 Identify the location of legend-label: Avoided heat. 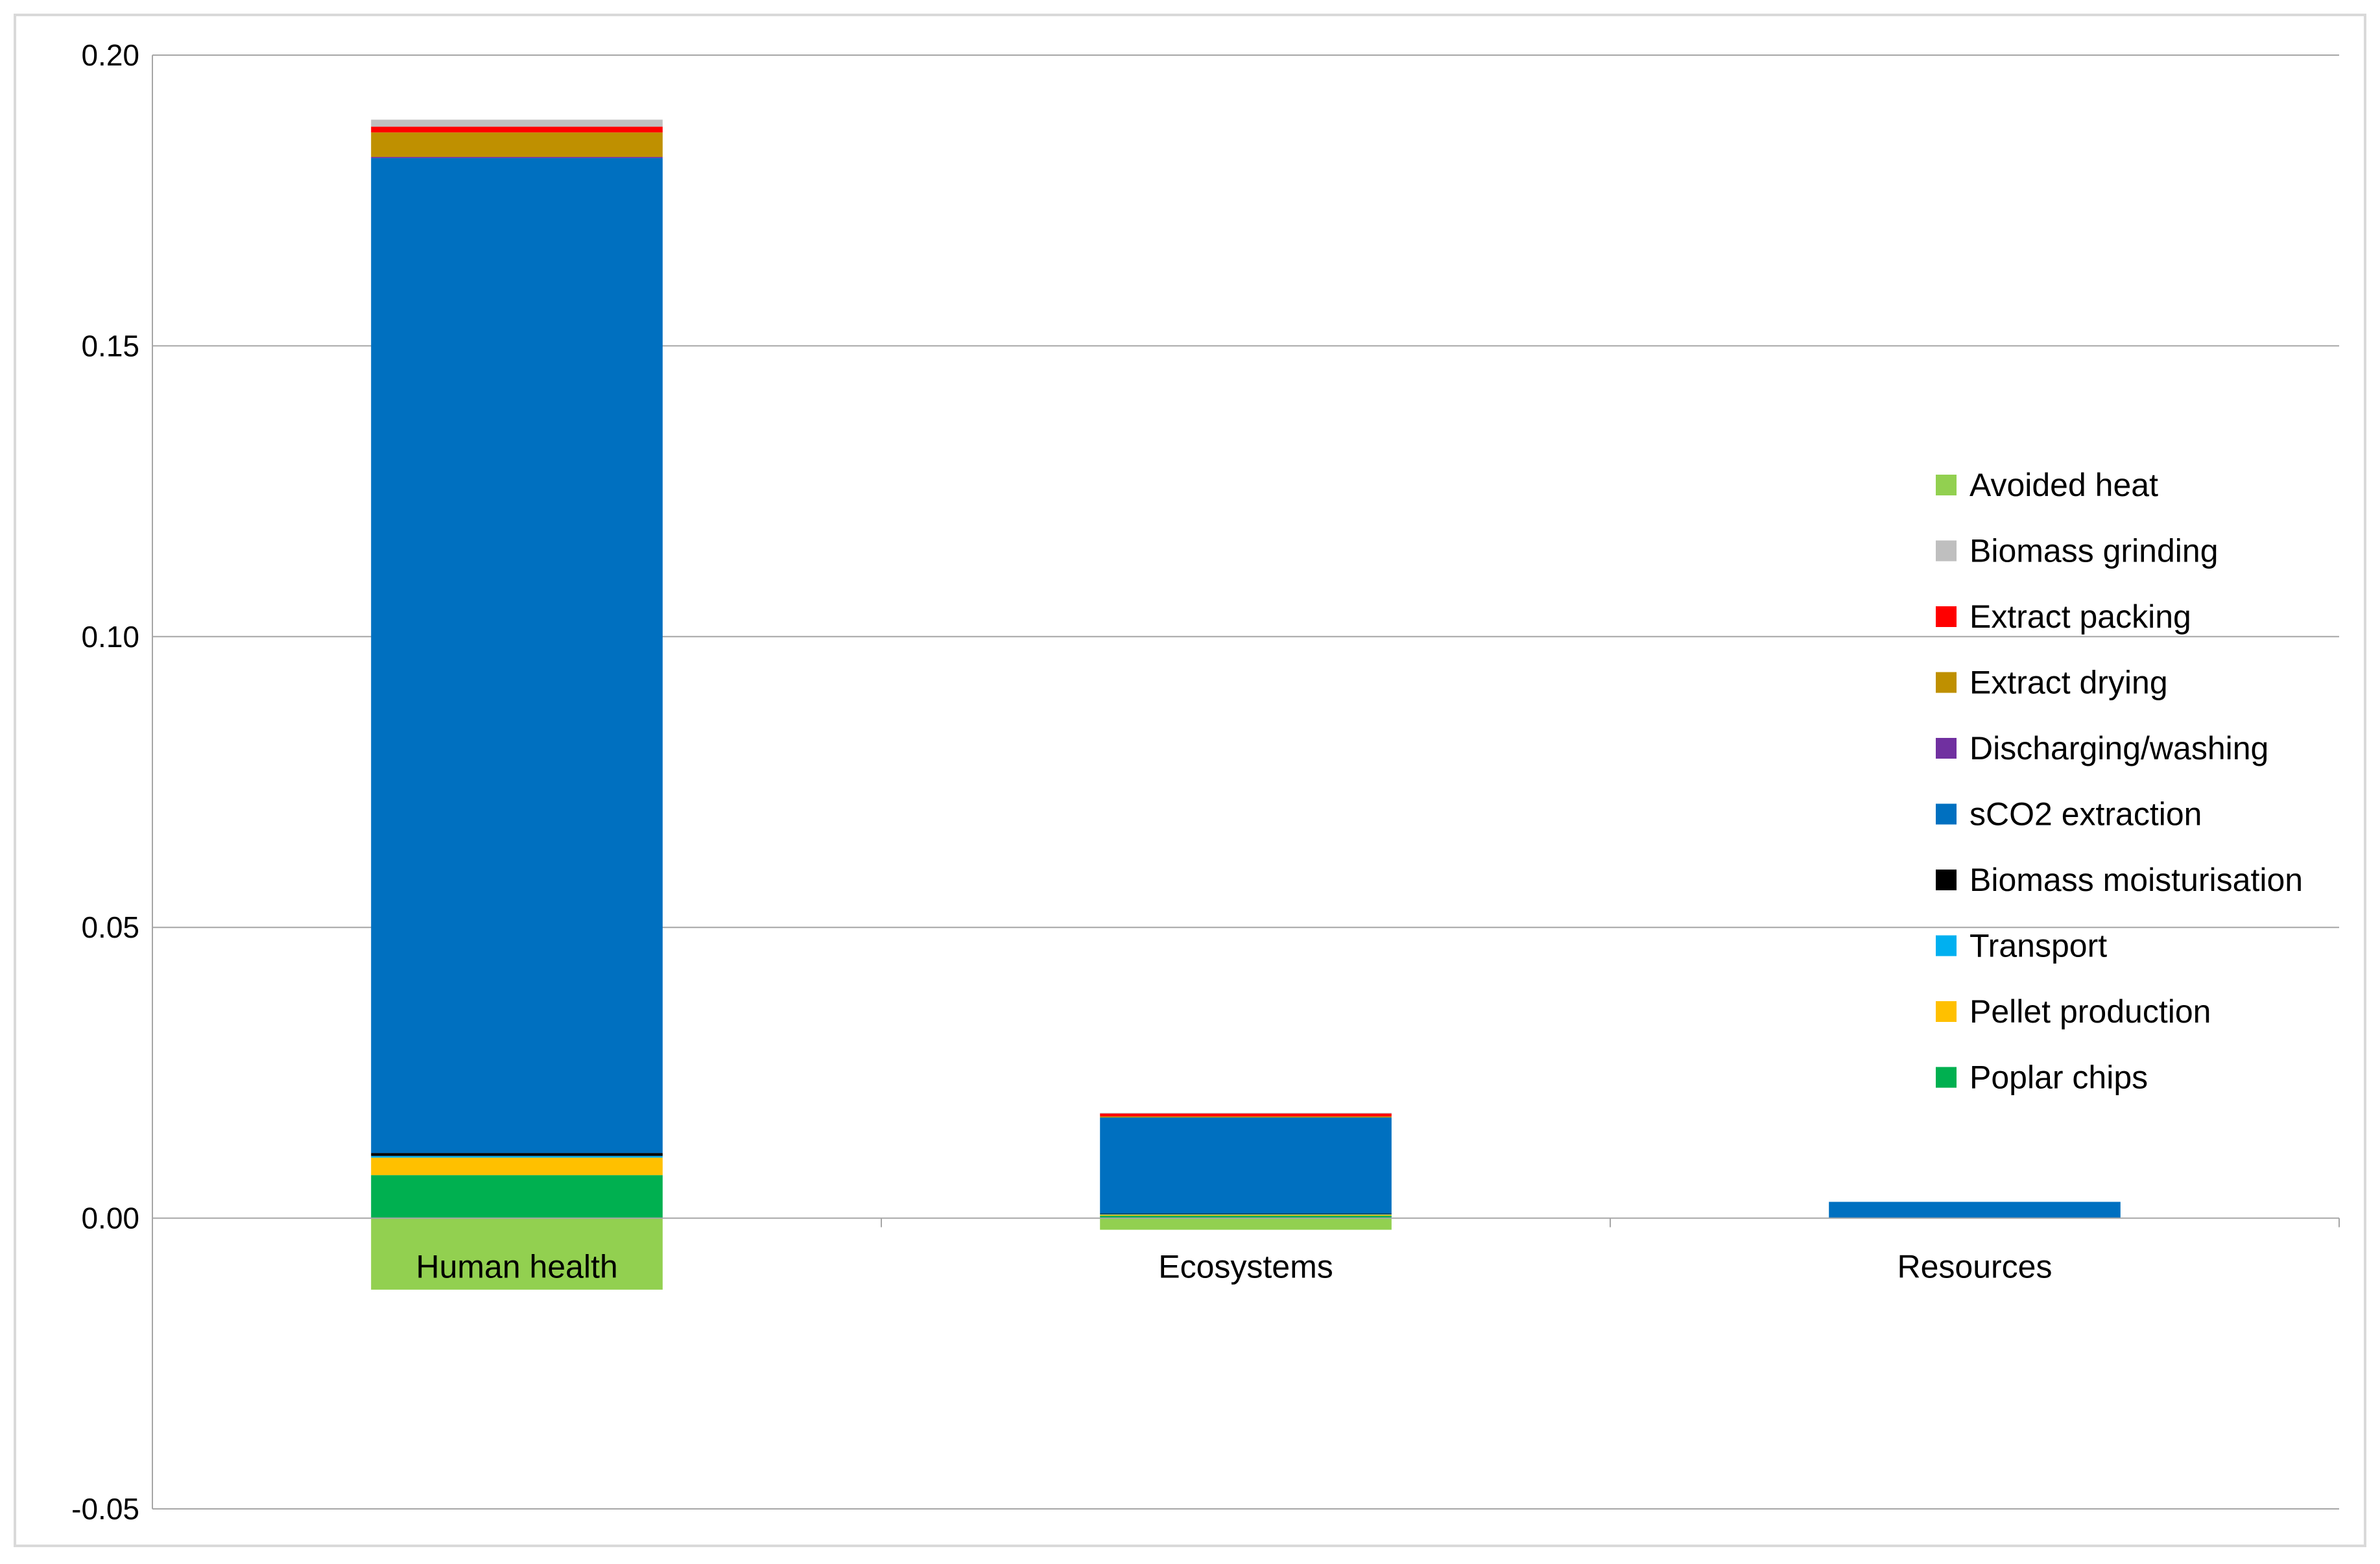
(2063, 485).